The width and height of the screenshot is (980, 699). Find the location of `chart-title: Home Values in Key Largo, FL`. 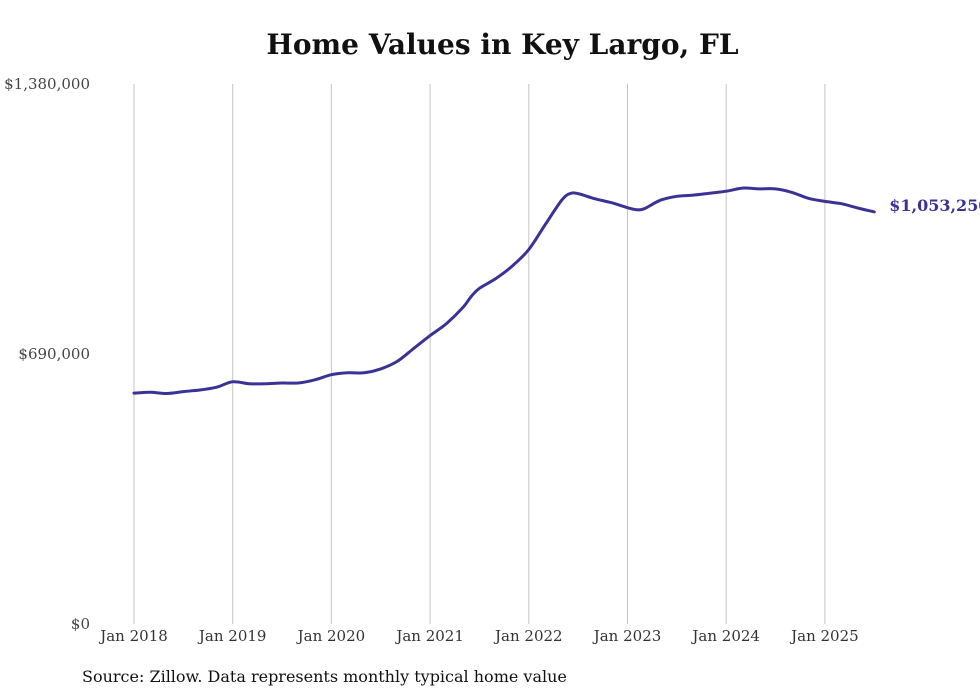

chart-title: Home Values in Key Largo, FL is located at coordinates (502, 44).